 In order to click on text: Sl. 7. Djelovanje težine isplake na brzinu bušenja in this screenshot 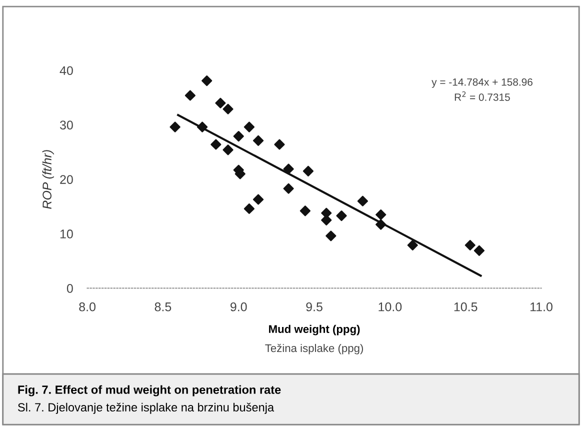, I will do `click(146, 408)`.